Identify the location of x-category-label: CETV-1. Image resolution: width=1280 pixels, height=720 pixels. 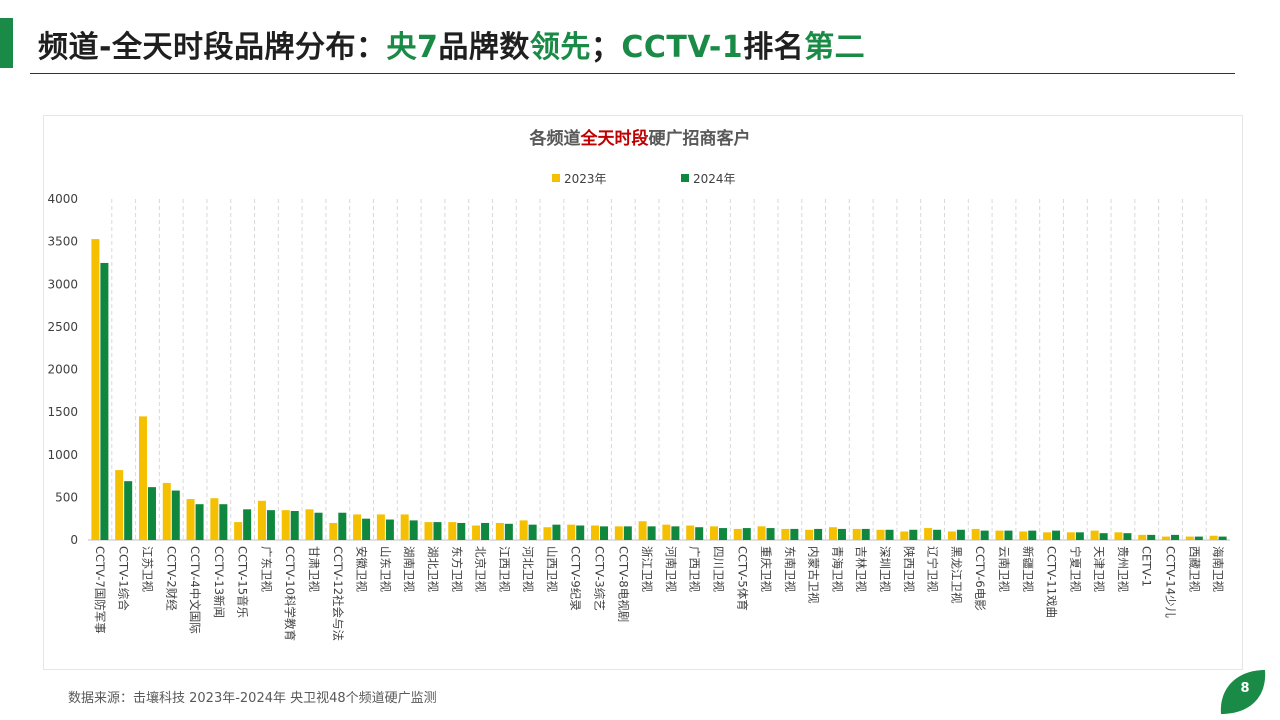
(1147, 566).